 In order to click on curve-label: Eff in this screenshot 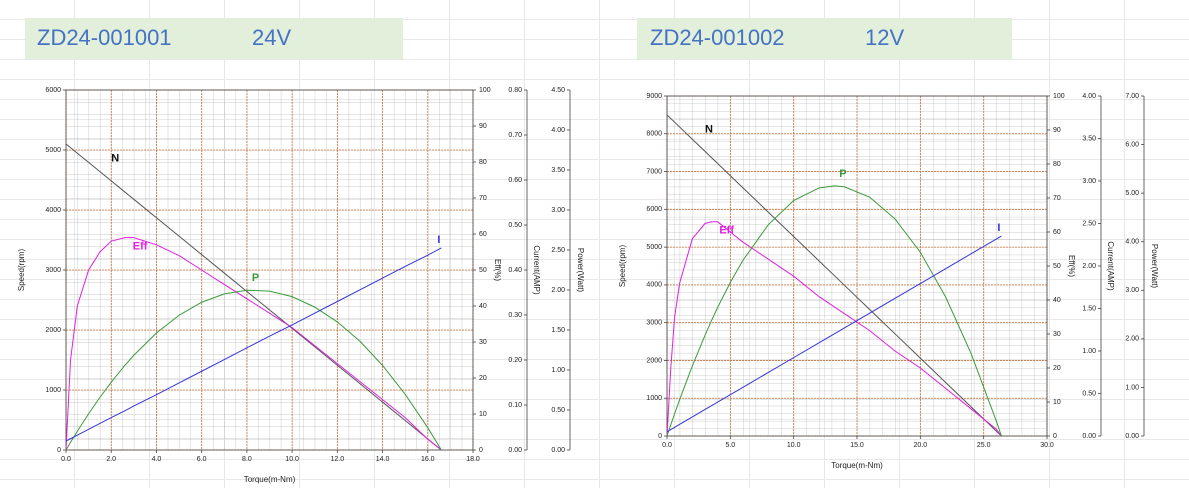, I will do `click(140, 247)`.